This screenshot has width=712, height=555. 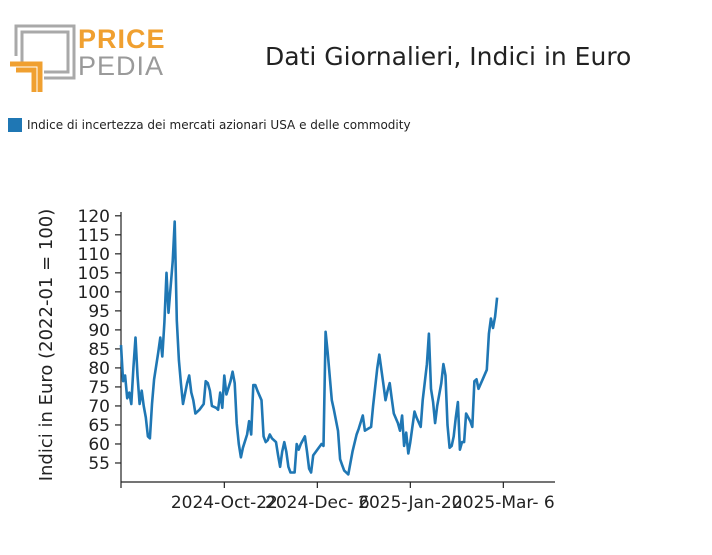 What do you see at coordinates (94, 255) in the screenshot?
I see `y-tick-label: 110` at bounding box center [94, 255].